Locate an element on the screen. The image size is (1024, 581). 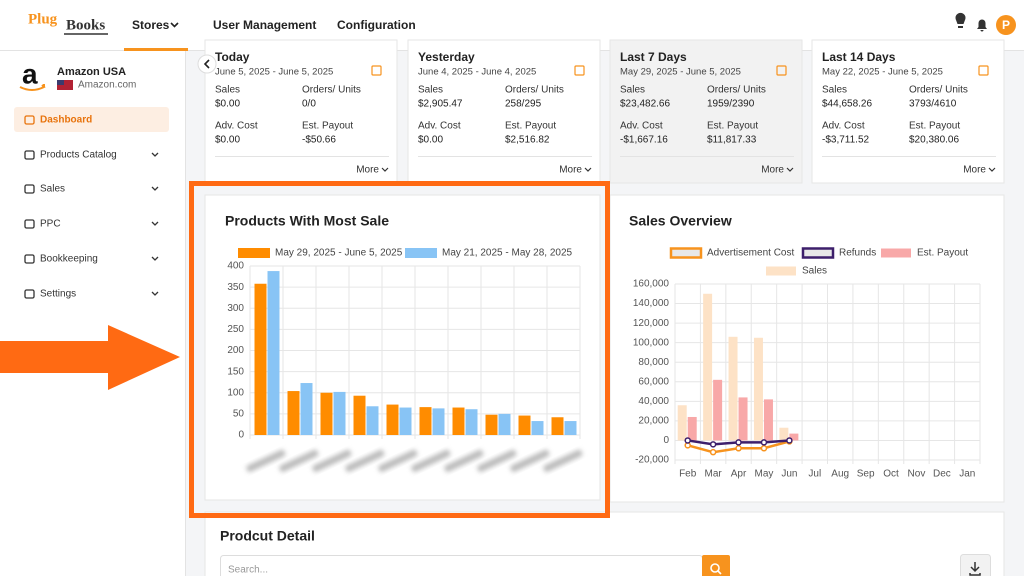
metric-value: $44,658.26 is located at coordinates (847, 104).